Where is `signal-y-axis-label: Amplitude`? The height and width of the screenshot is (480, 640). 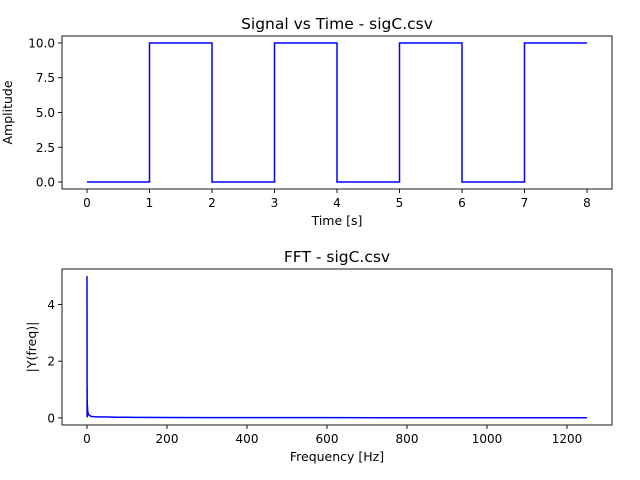 signal-y-axis-label: Amplitude is located at coordinates (7, 112).